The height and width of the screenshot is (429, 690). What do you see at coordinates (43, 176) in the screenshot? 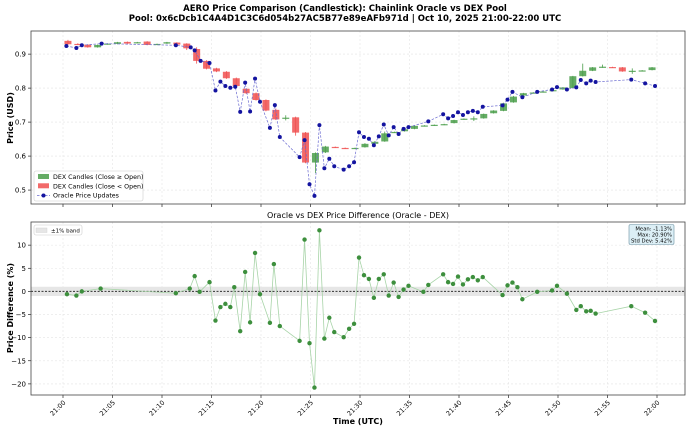
I see `legend-up-swatch` at bounding box center [43, 176].